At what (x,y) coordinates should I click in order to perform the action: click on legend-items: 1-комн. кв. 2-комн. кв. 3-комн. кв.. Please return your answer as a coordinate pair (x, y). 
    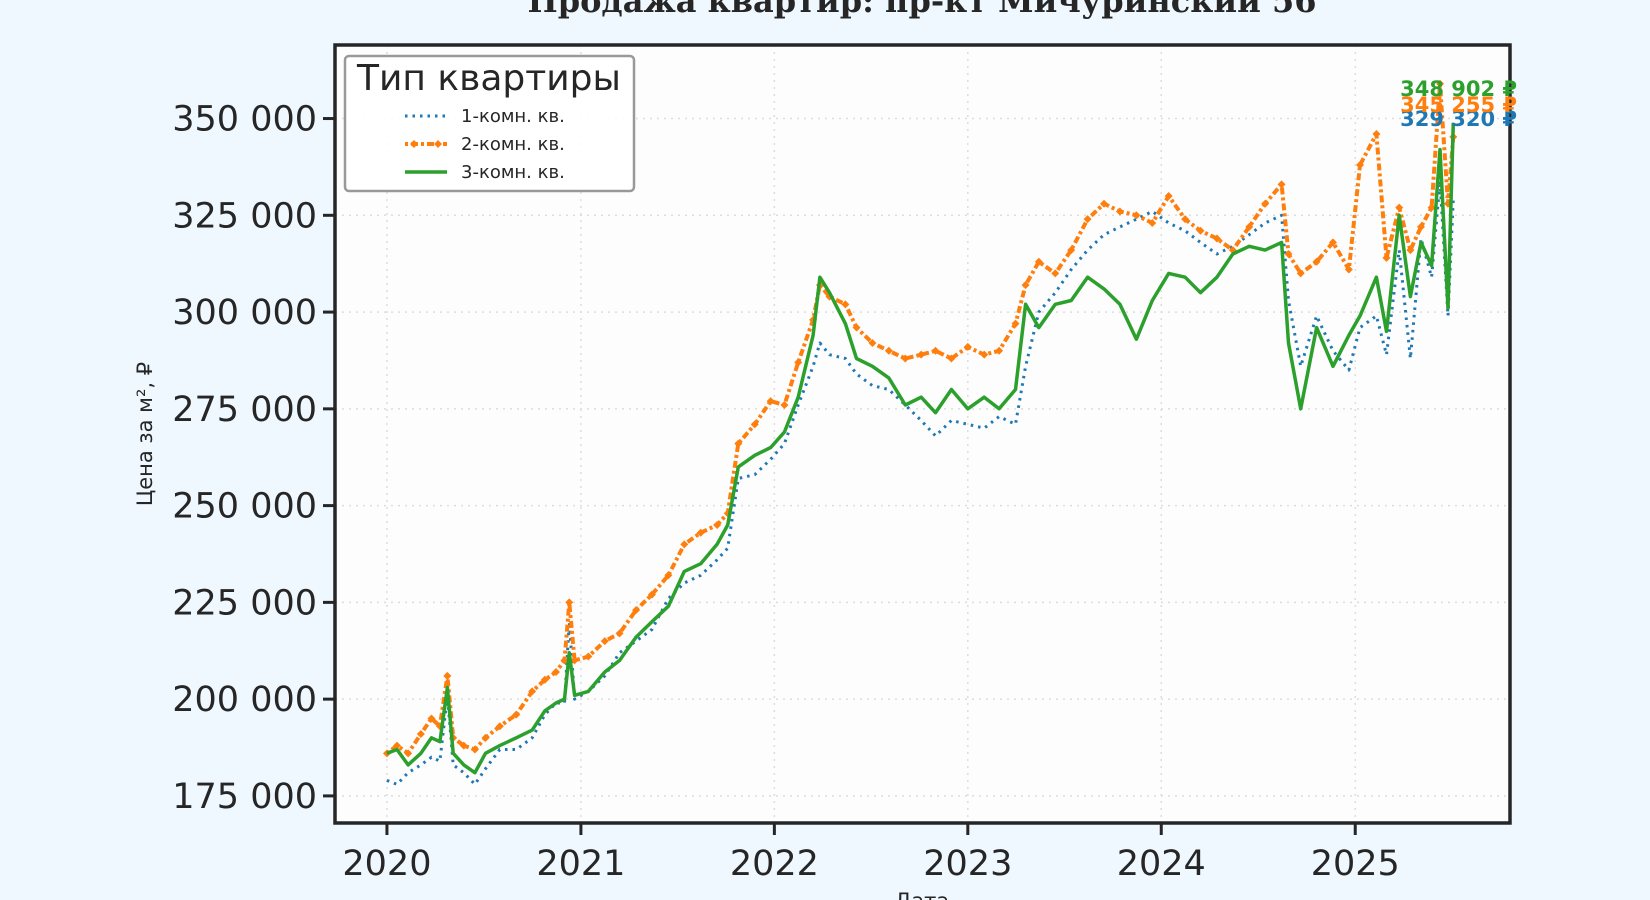
    Looking at the image, I should click on (485, 144).